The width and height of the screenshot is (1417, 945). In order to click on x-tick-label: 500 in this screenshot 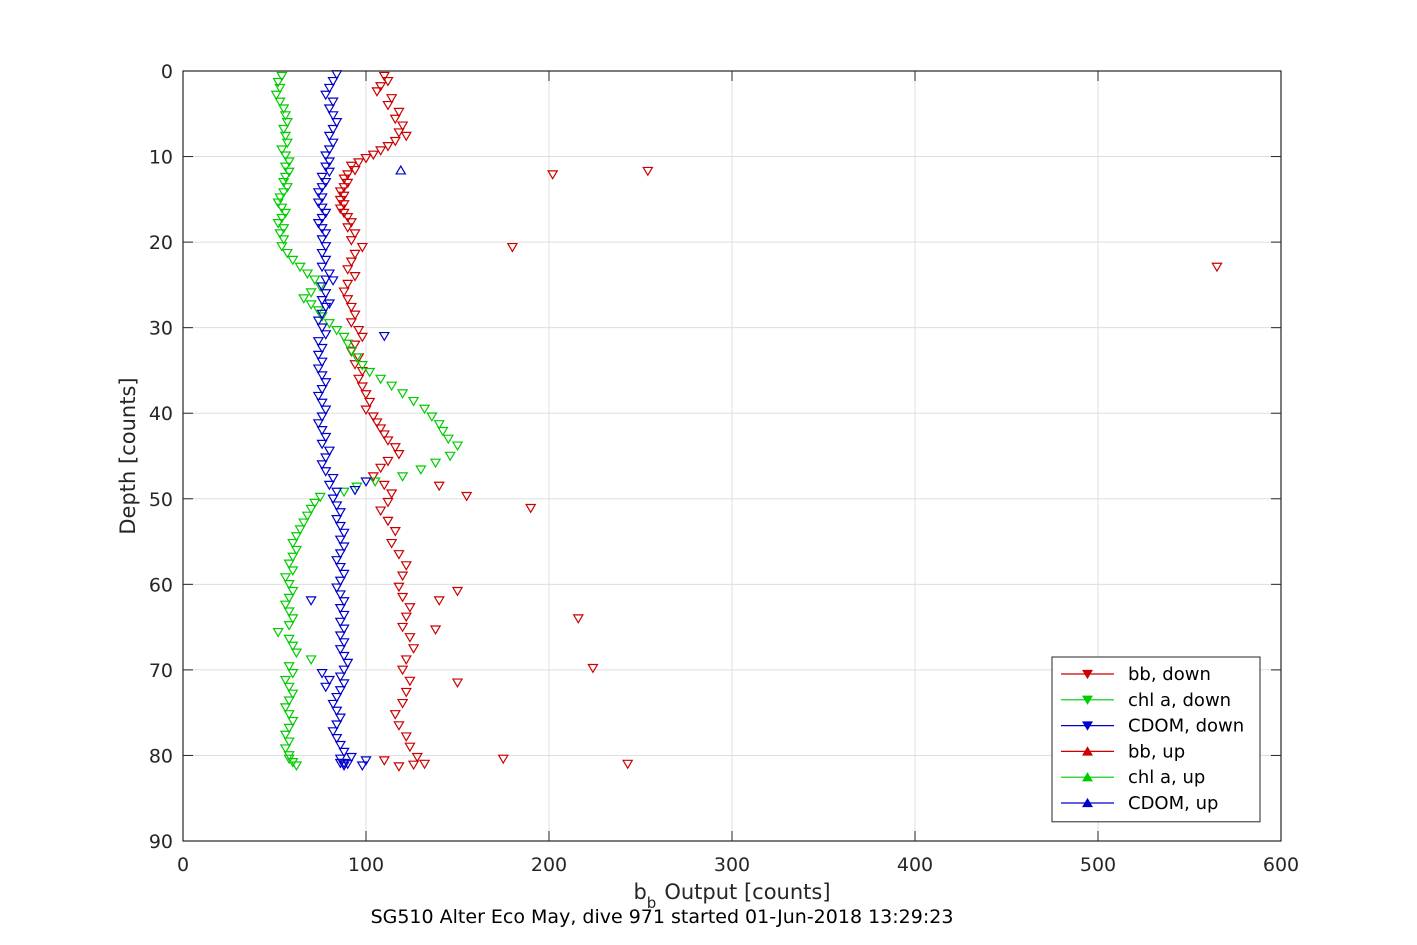, I will do `click(1098, 865)`.